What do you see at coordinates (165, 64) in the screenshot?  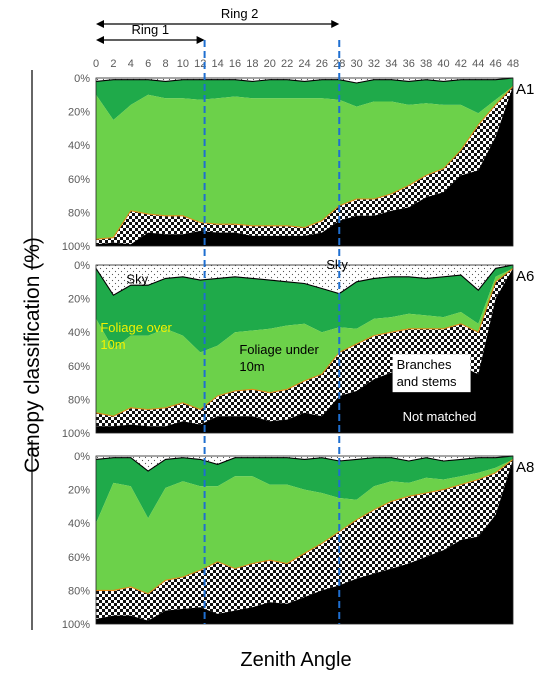 I see `x-tick-label: 8` at bounding box center [165, 64].